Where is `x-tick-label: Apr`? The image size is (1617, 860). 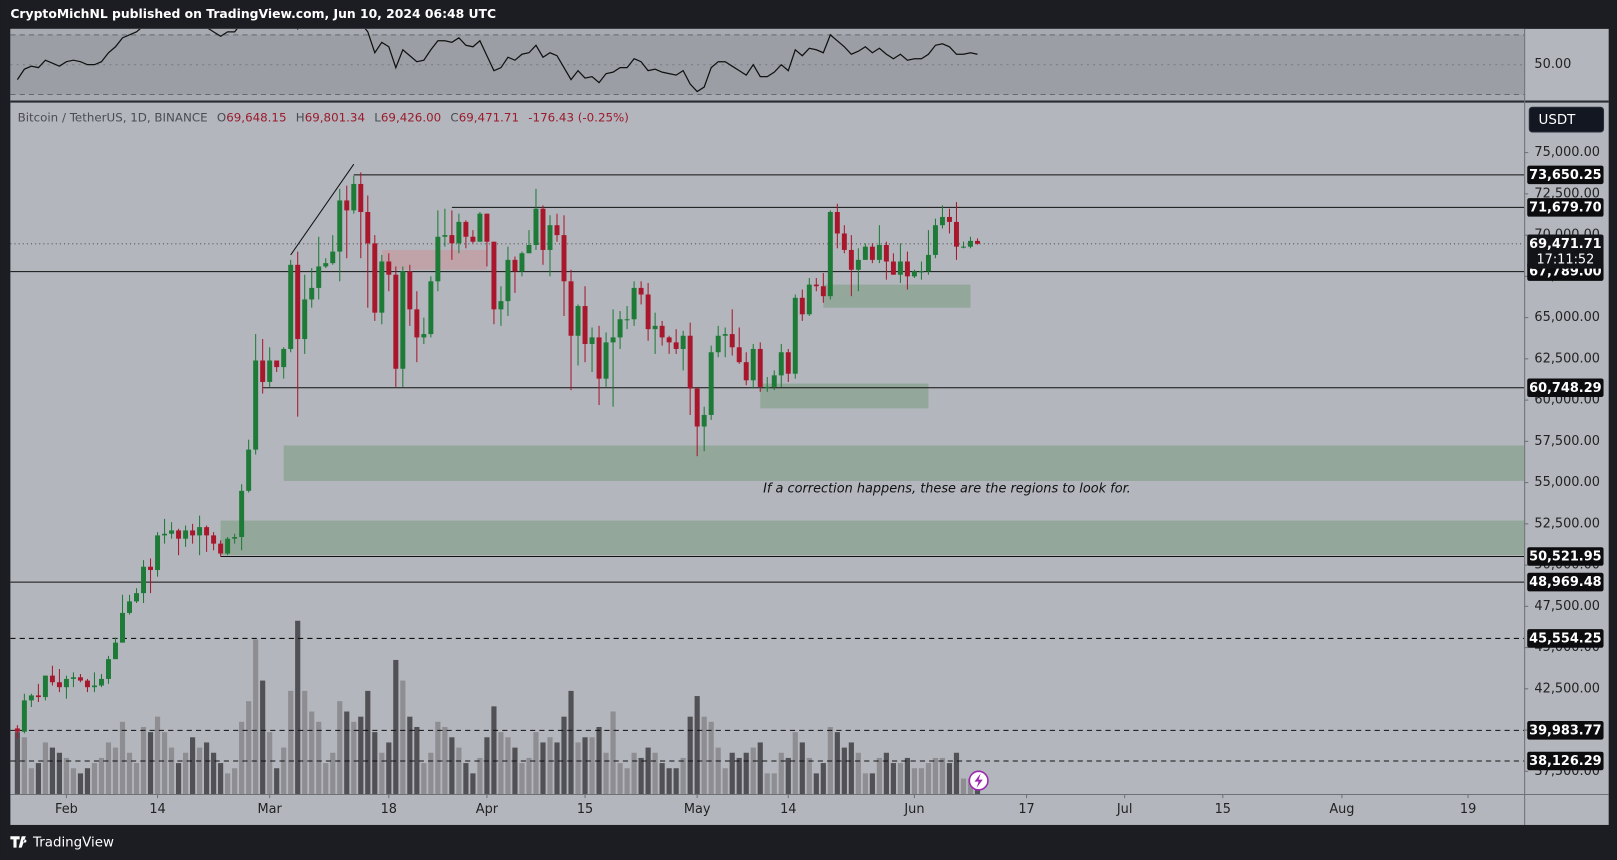 x-tick-label: Apr is located at coordinates (487, 809).